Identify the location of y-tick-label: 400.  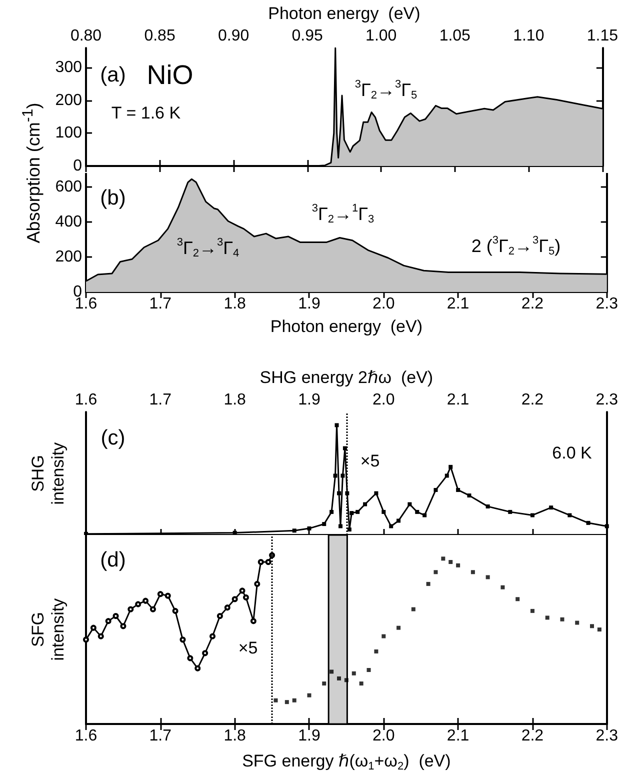
(68, 222).